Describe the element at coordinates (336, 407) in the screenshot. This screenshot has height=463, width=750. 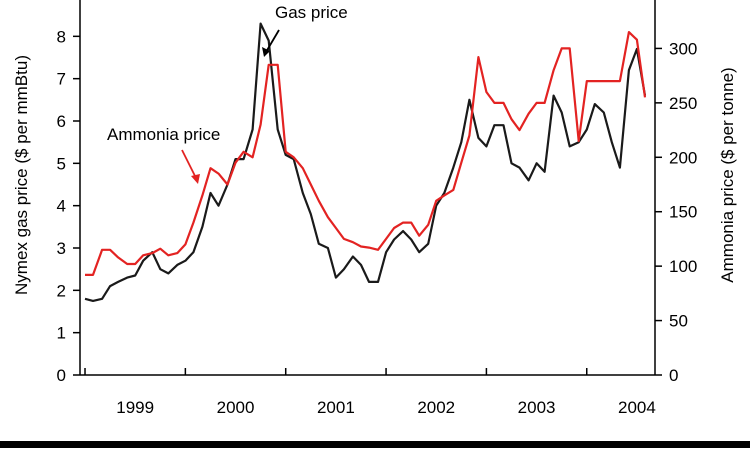
I see `x-tick-label: 2001` at that location.